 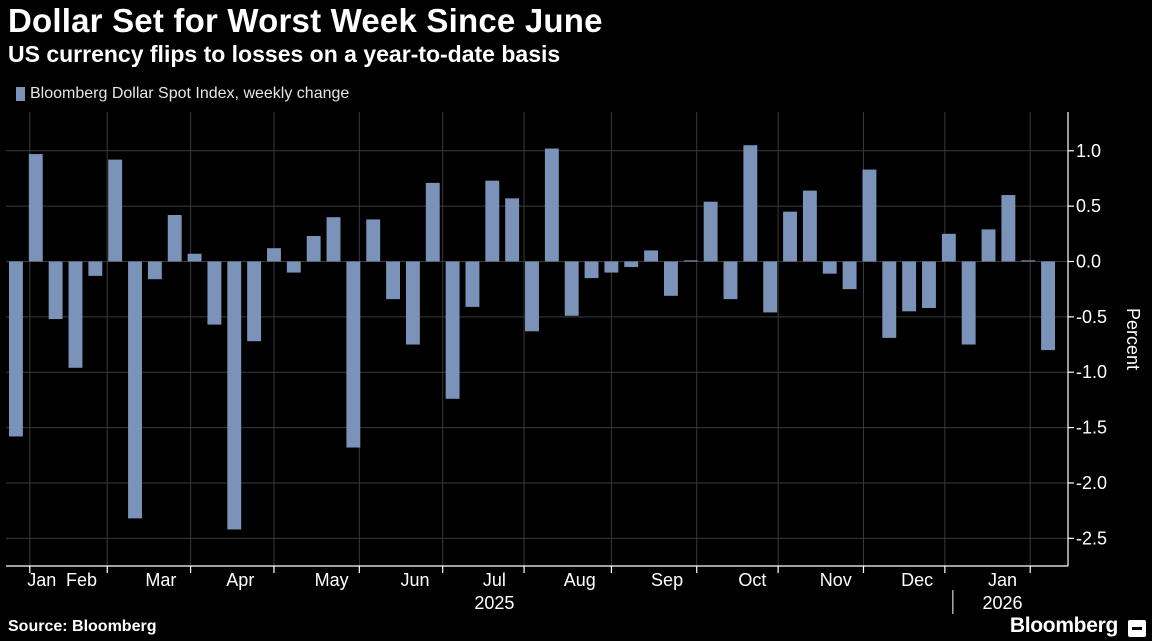 What do you see at coordinates (494, 580) in the screenshot?
I see `x-tick-label: Jul` at bounding box center [494, 580].